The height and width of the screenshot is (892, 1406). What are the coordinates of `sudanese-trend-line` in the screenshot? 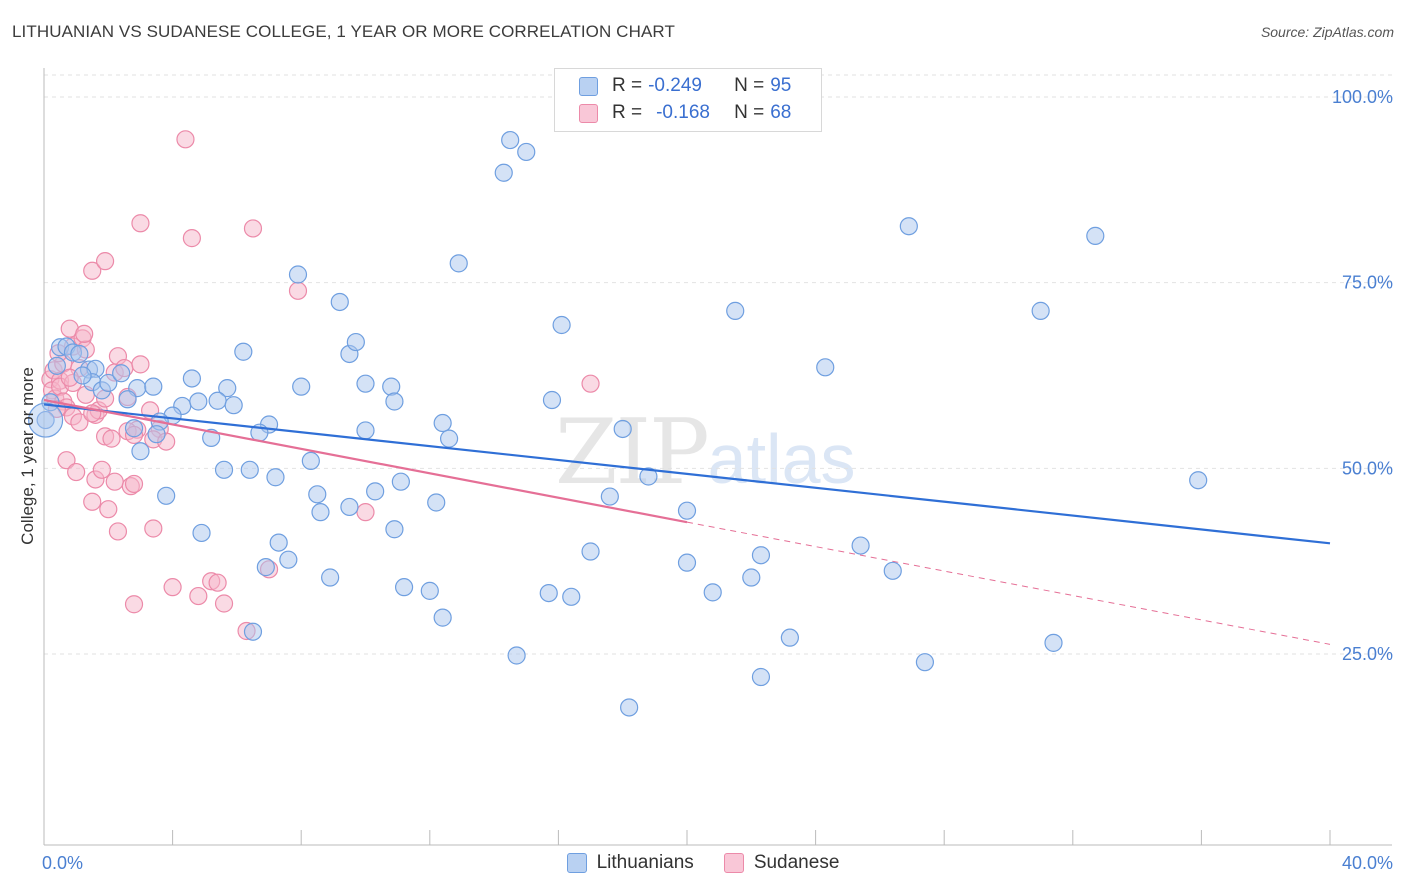 It's located at (365, 461).